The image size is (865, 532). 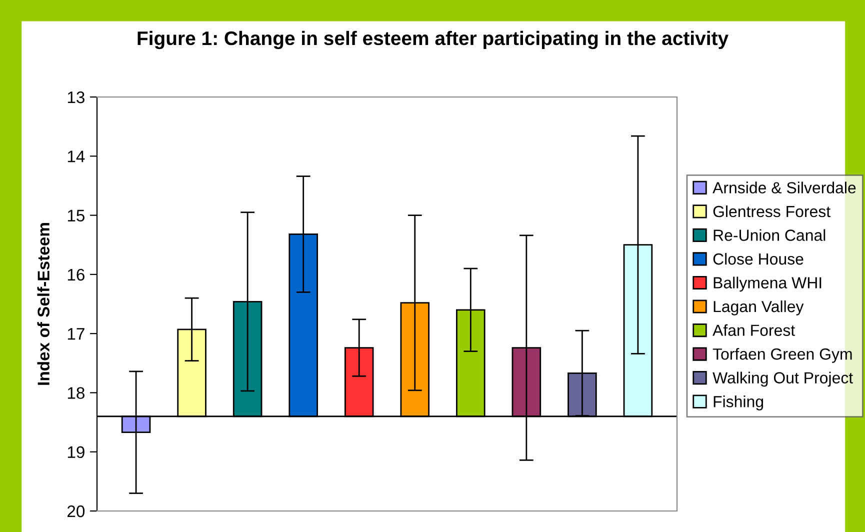 I want to click on legend-label: Walking Out Project, so click(x=782, y=379).